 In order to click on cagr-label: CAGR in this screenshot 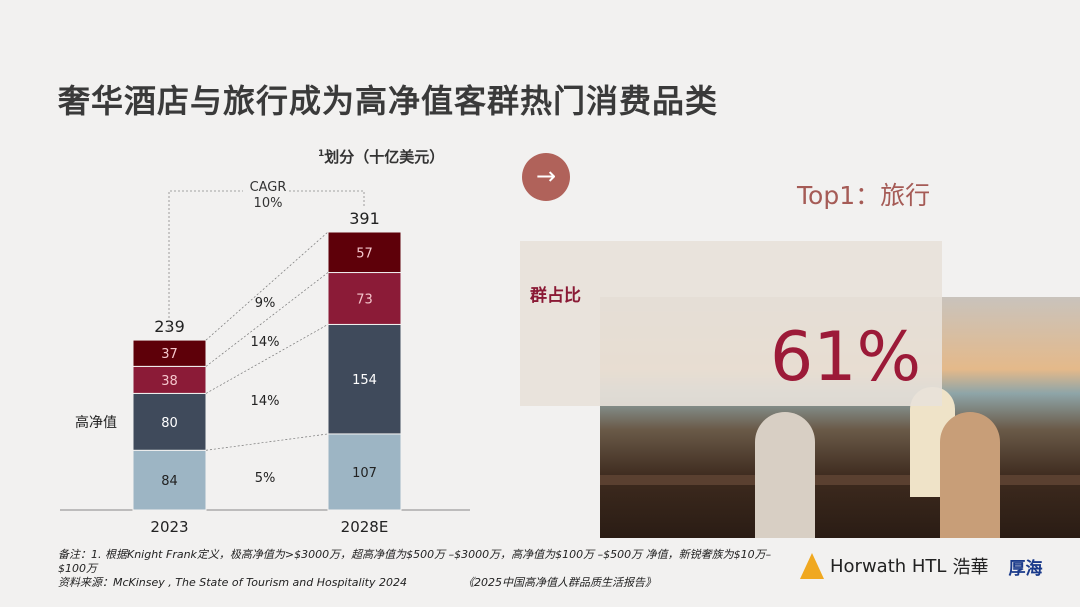, I will do `click(268, 187)`.